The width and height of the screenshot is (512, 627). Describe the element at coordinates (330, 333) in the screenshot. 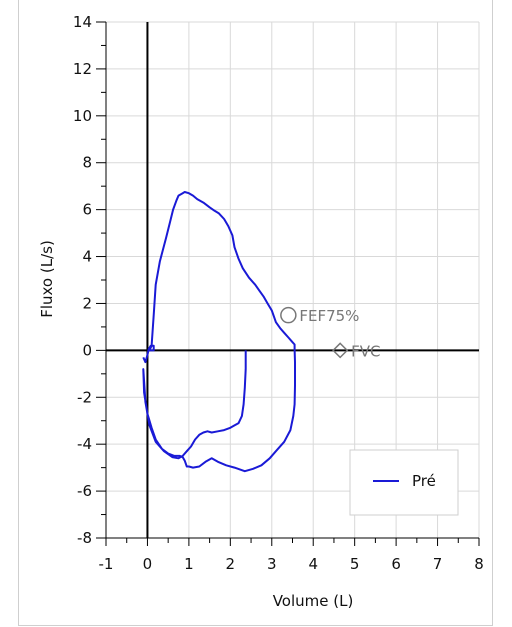

I see `marker-layer: FEF75% FVC` at that location.